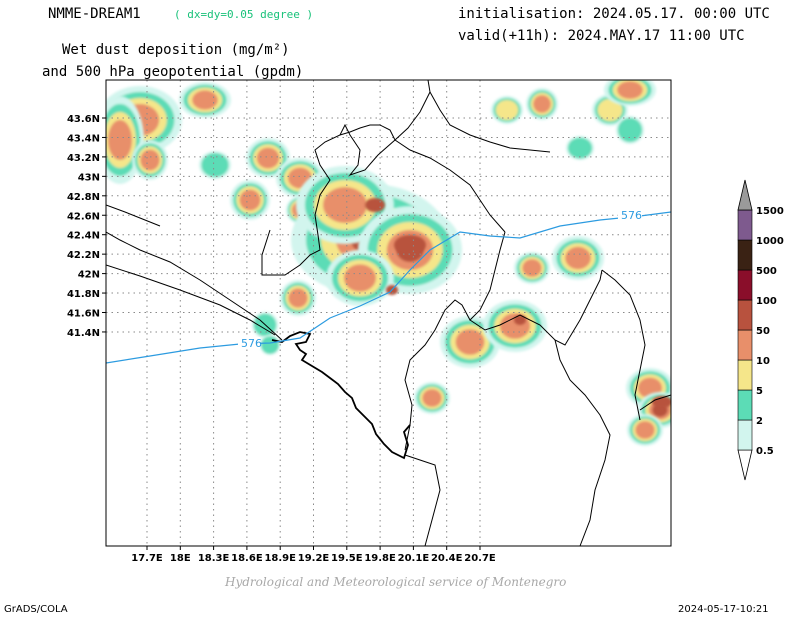 Image resolution: width=800 pixels, height=618 pixels. Describe the element at coordinates (314, 558) in the screenshot. I see `lon-tick-label: 19.2E` at that location.